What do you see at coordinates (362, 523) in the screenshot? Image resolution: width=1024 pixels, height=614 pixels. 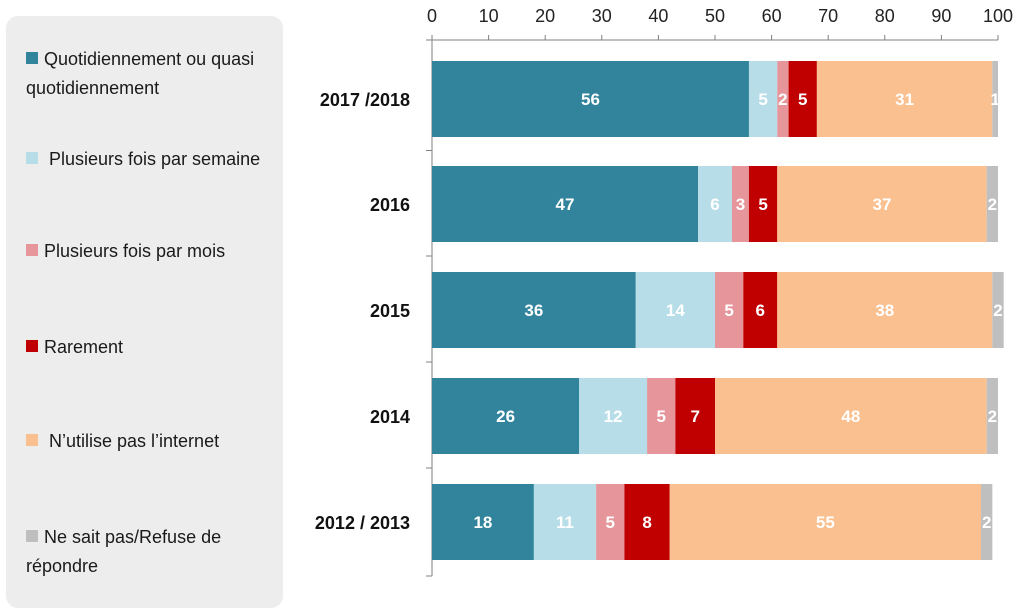 I see `category-label: 2012 / 2013` at bounding box center [362, 523].